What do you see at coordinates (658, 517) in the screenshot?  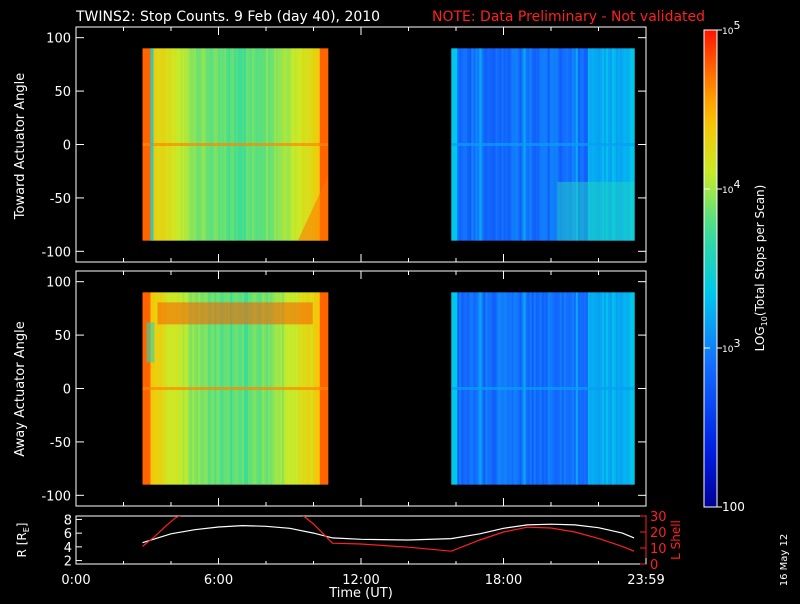 I see `orbit-y2-tick-label: 30` at bounding box center [658, 517].